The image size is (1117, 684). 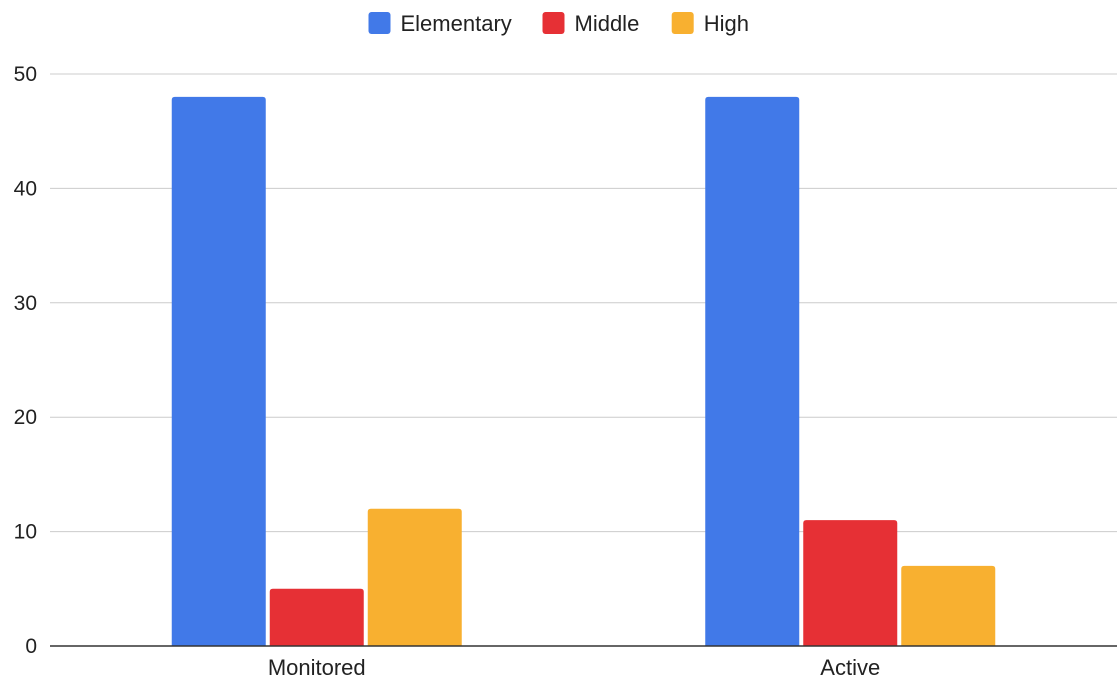 What do you see at coordinates (25, 188) in the screenshot?
I see `y-tick-label: 40` at bounding box center [25, 188].